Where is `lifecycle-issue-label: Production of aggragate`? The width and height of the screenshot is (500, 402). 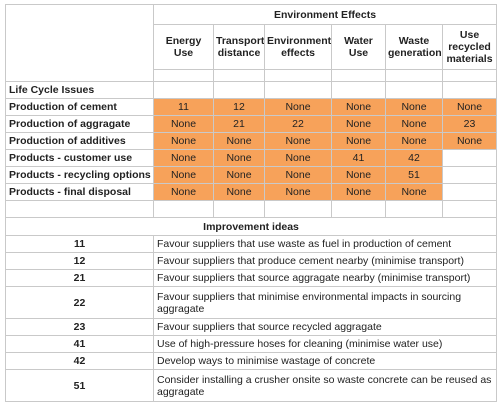 lifecycle-issue-label: Production of aggragate is located at coordinates (79, 124).